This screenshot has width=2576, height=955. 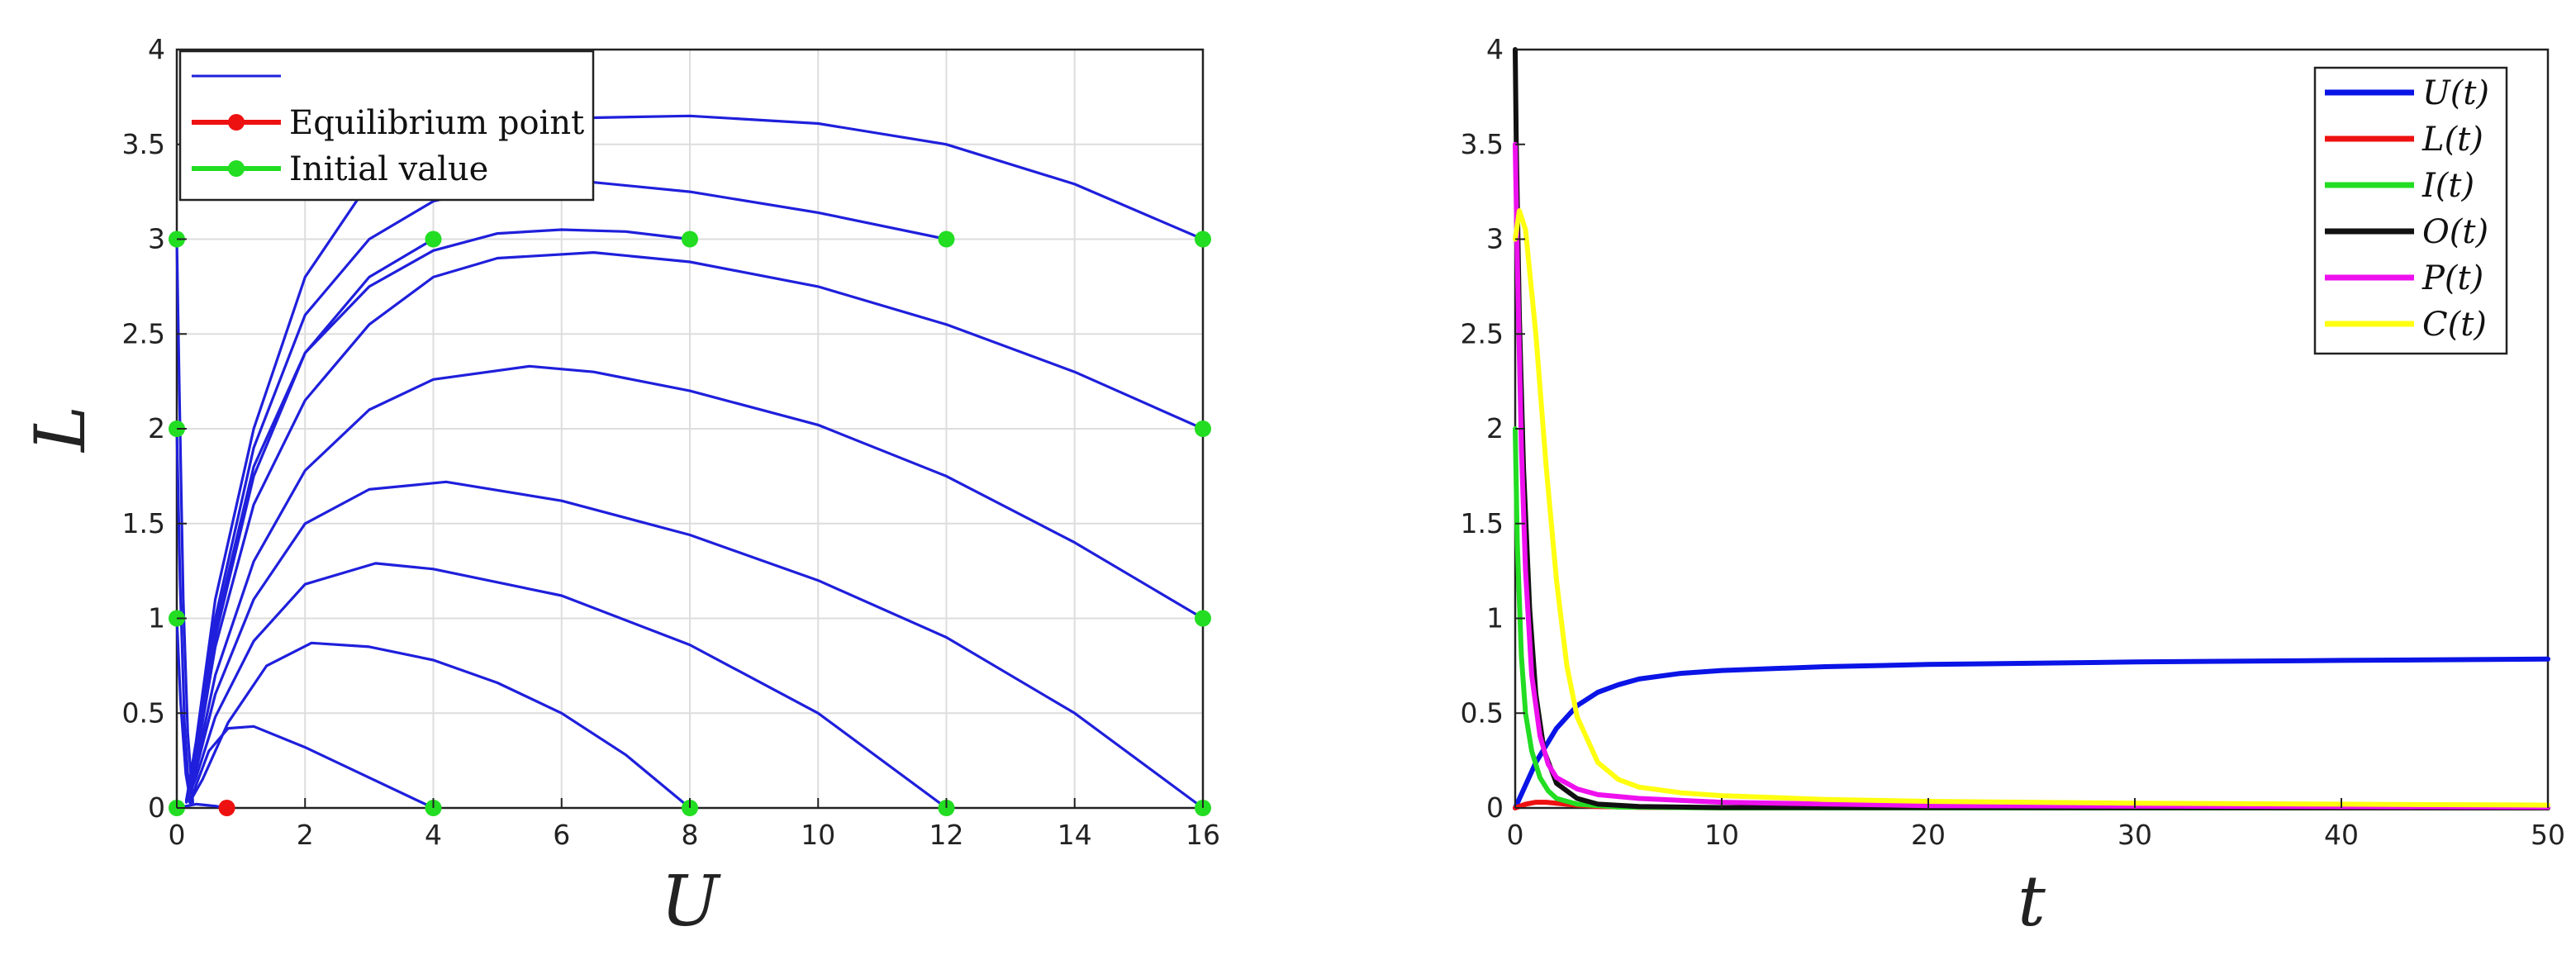 I want to click on x-tick-label: 50, so click(x=2548, y=835).